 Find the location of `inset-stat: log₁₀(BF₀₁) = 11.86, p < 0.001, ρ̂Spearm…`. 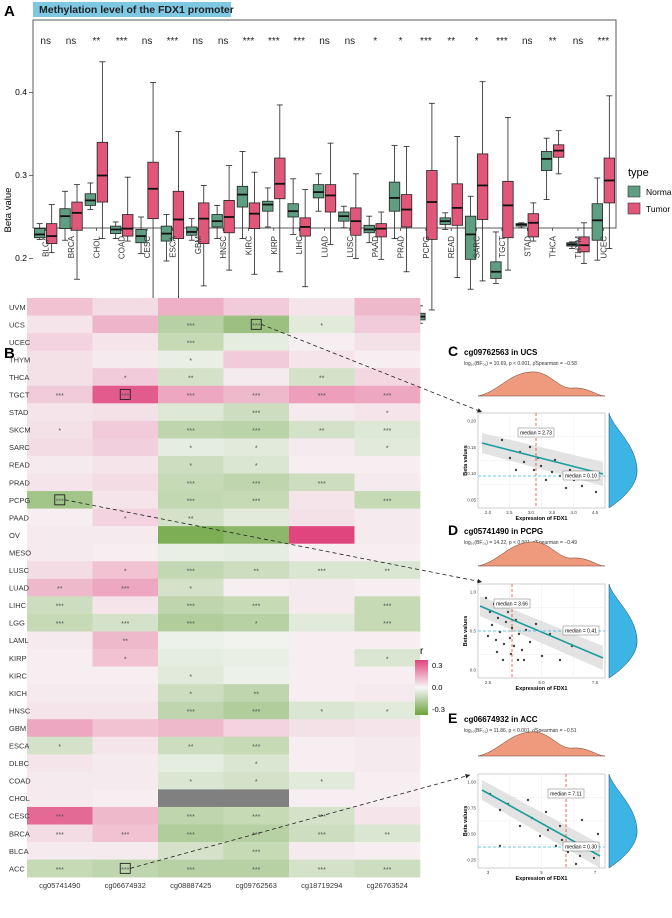

inset-stat: log₁₀(BF₀₁) = 11.86, p < 0.001, ρ̂Spearm… is located at coordinates (520, 731).